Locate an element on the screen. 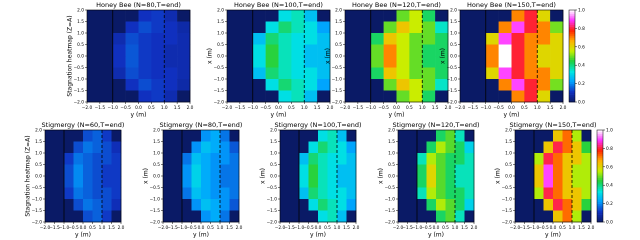  x-tick-label: 1.5 is located at coordinates (581, 228).